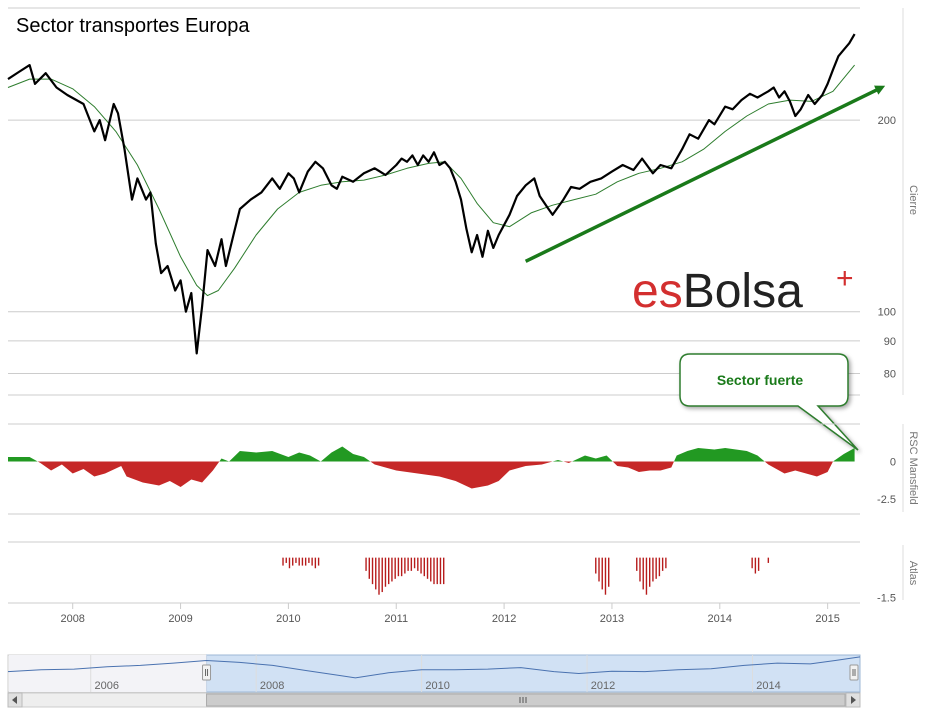  What do you see at coordinates (705, 174) in the screenshot?
I see `trend-arrow` at bounding box center [705, 174].